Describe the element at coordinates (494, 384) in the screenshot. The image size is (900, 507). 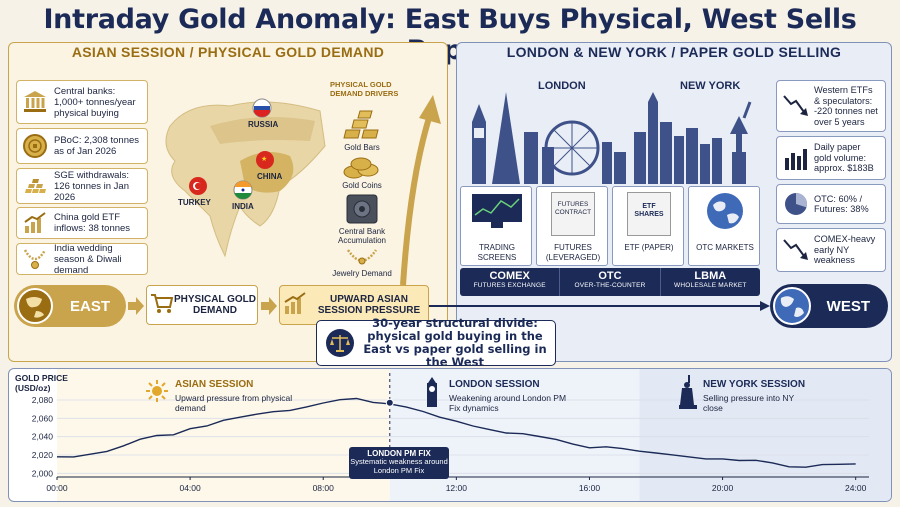
I see `london-session-title: LONDON SESSION` at that location.